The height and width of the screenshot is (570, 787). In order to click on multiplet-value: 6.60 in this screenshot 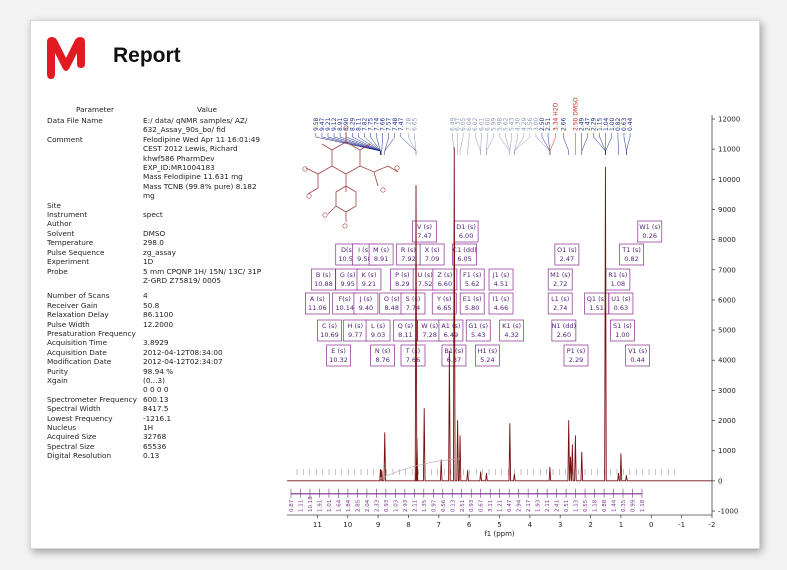, I will do `click(445, 284)`.